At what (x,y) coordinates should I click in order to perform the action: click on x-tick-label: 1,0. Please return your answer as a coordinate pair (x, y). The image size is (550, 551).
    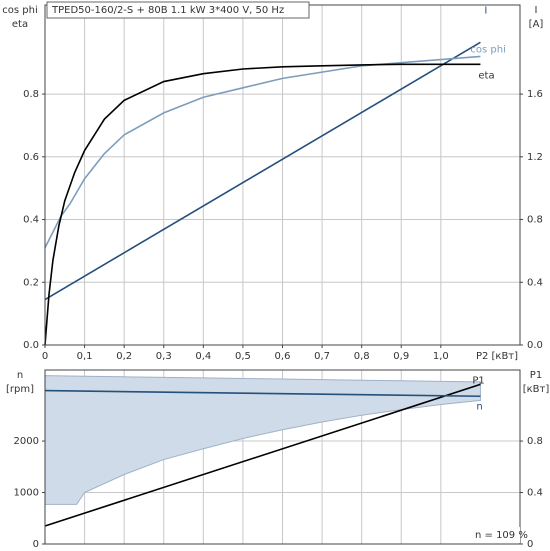
    Looking at the image, I should click on (441, 356).